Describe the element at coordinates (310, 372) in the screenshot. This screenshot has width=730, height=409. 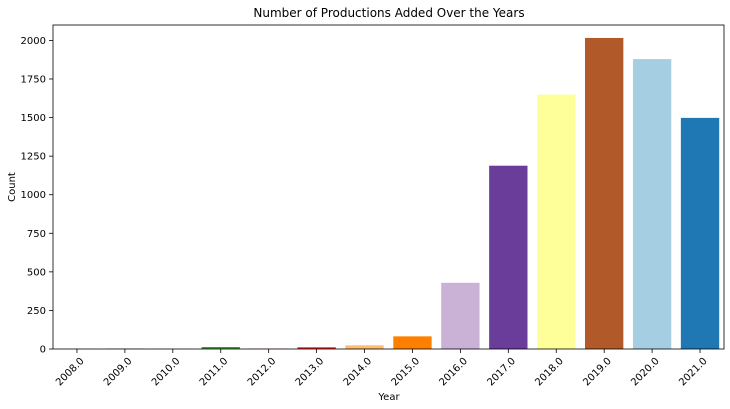
I see `x-tick-label: 2013.0` at that location.